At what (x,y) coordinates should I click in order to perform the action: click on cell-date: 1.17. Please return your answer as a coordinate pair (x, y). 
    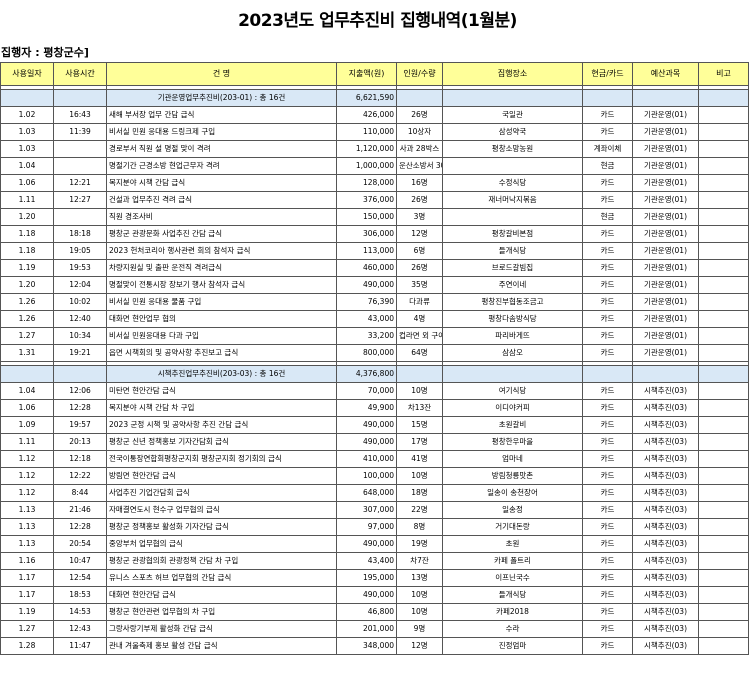
    Looking at the image, I should click on (27, 578).